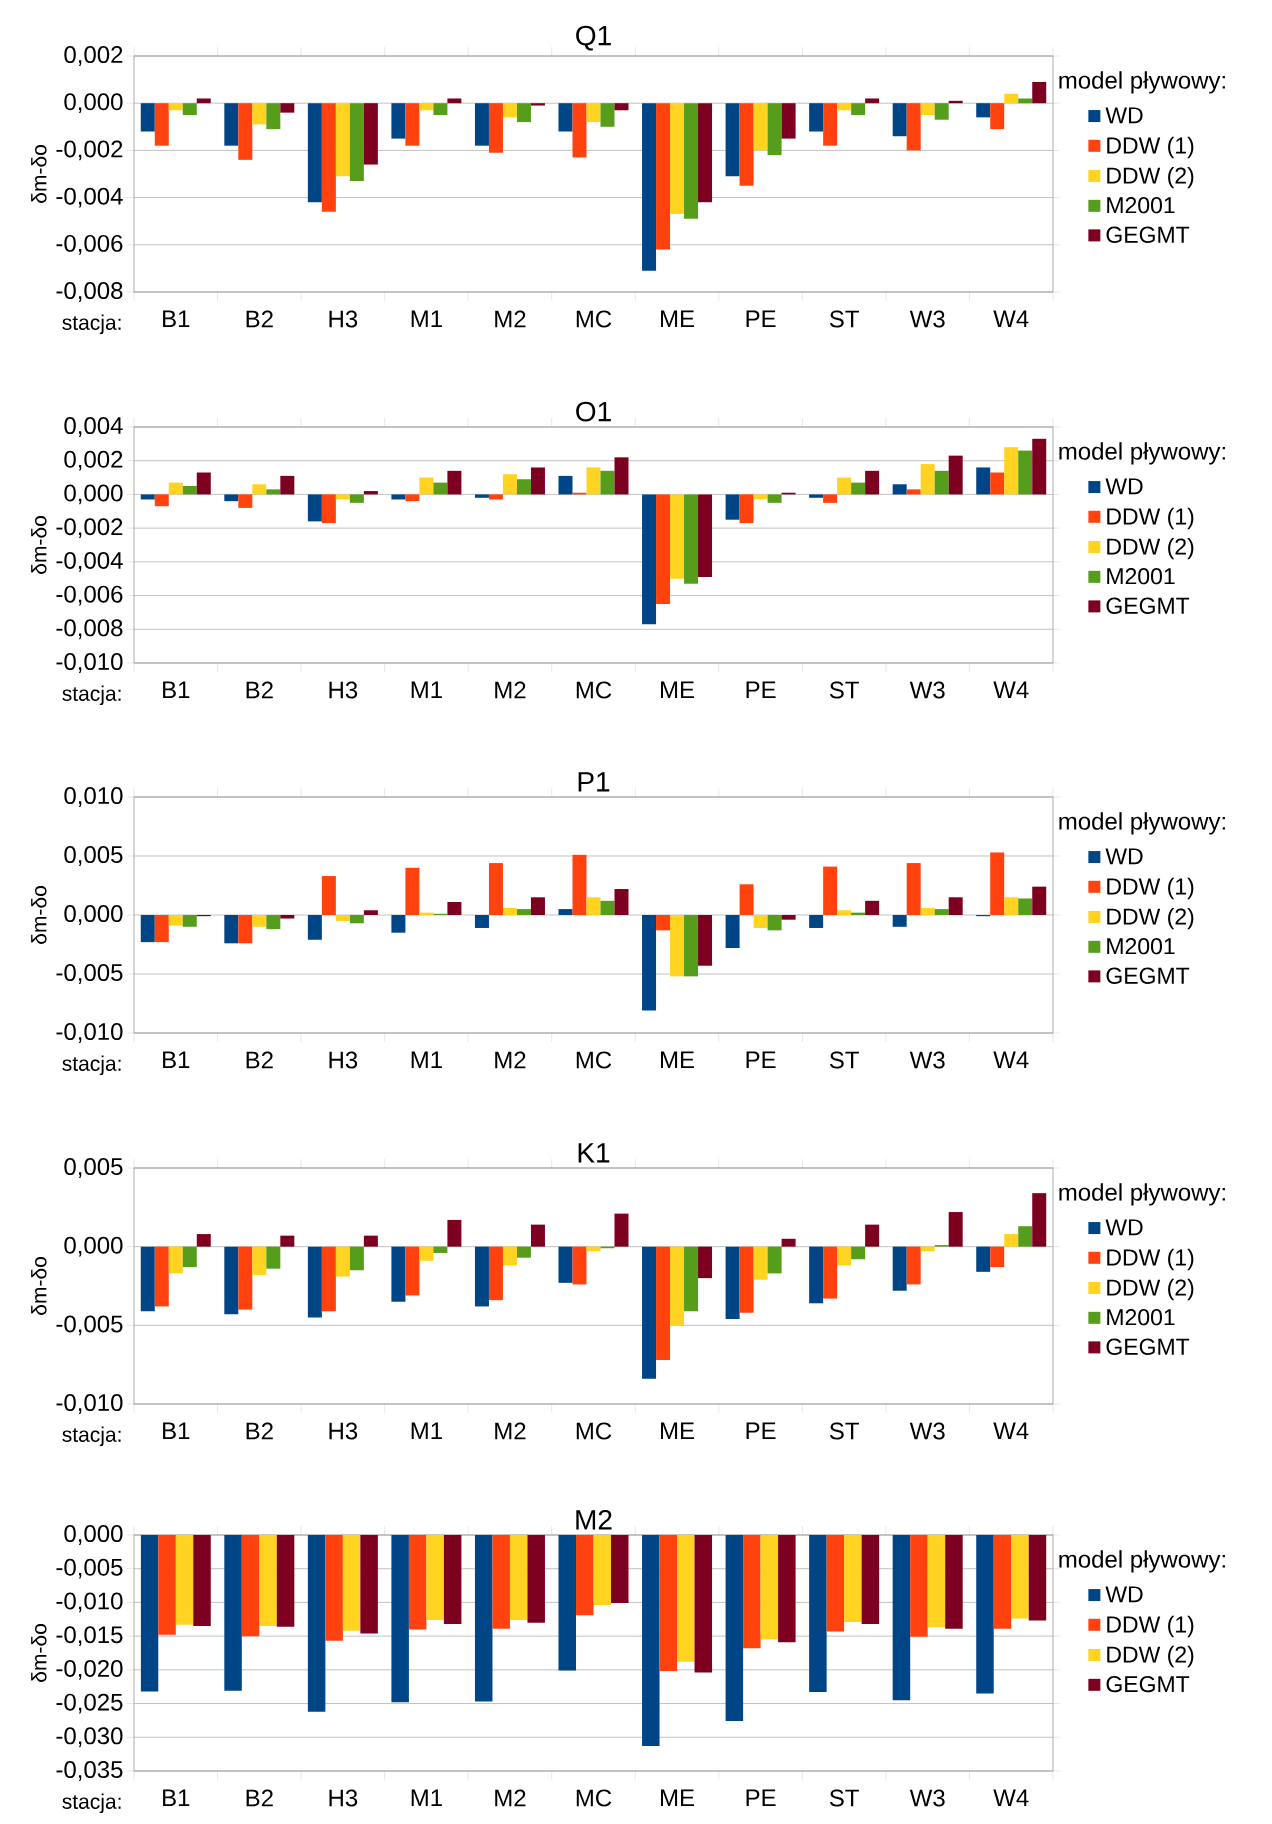 This screenshot has height=1824, width=1272. I want to click on chart-title: P1, so click(594, 782).